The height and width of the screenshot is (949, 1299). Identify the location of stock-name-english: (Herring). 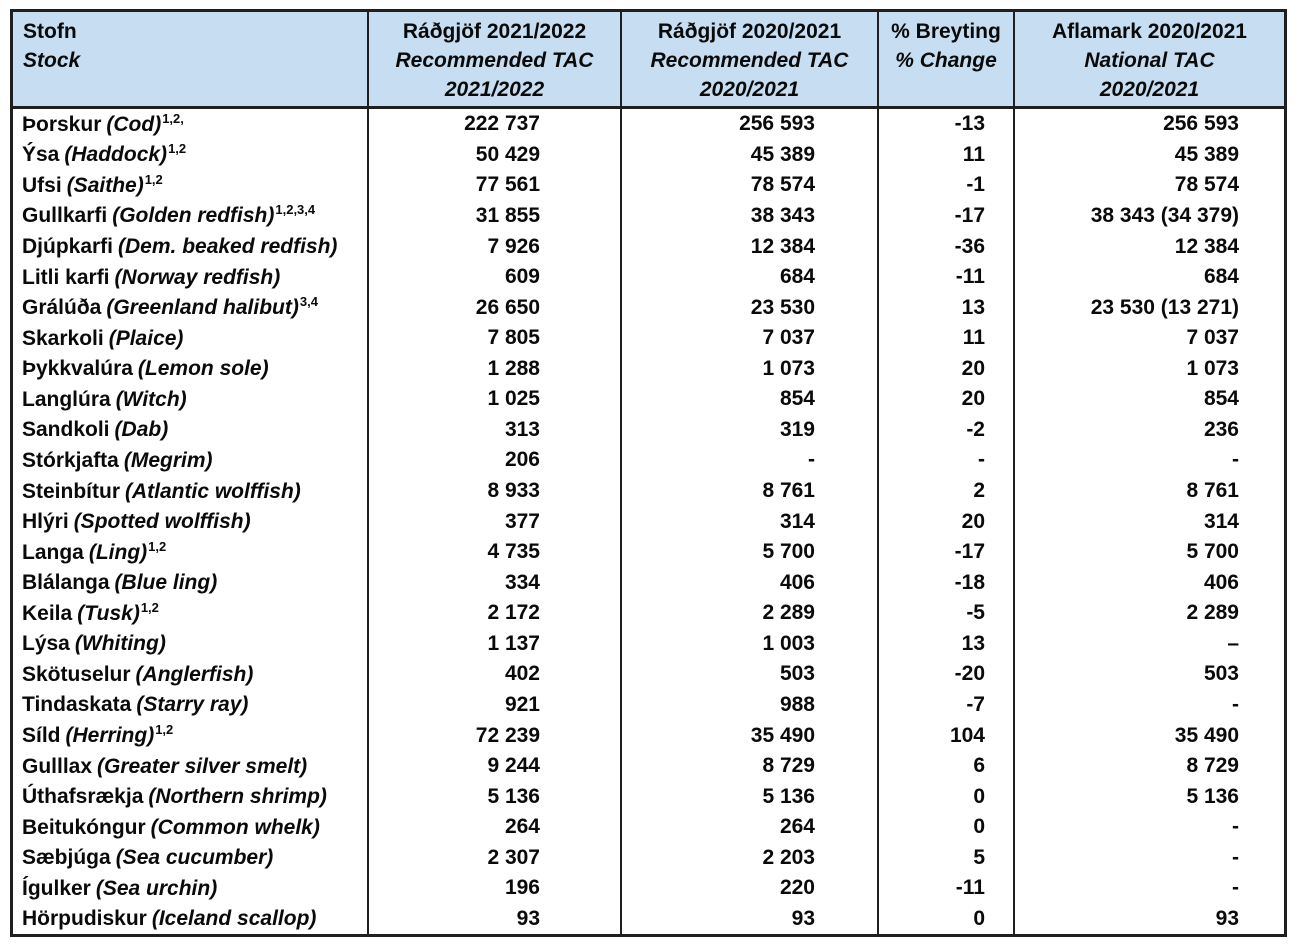
(110, 736).